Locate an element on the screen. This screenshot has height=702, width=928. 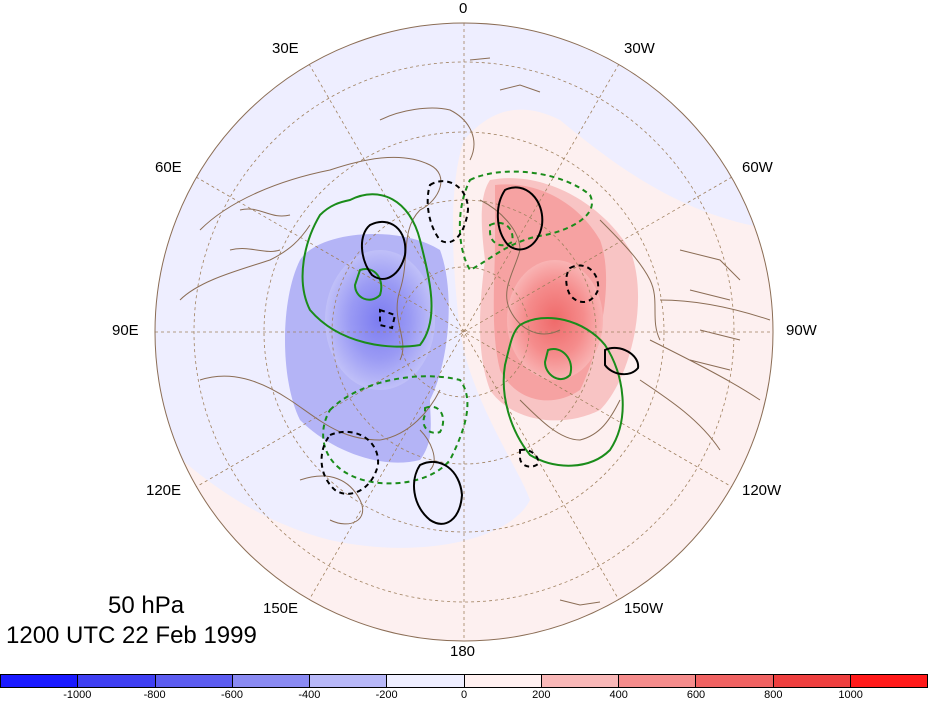
longitude-label-30e: 30E is located at coordinates (285, 48).